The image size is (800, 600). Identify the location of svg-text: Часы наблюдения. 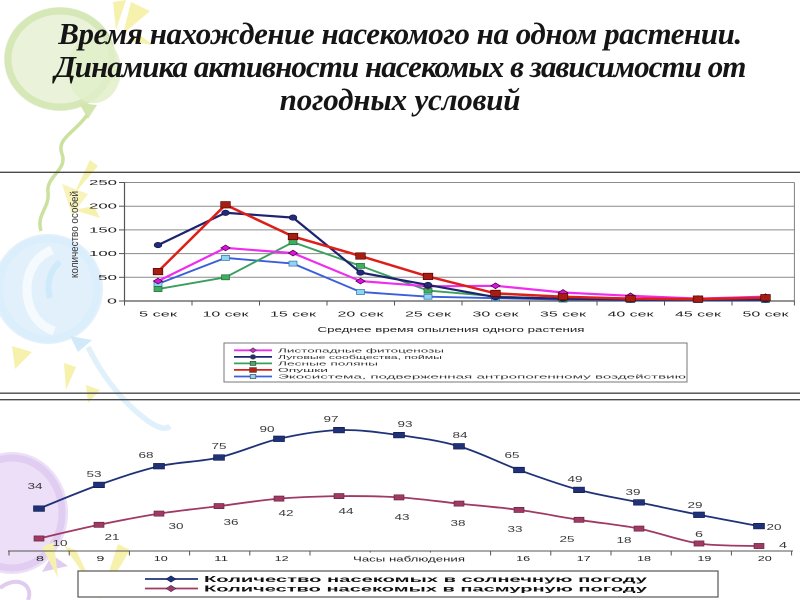
(409, 559).